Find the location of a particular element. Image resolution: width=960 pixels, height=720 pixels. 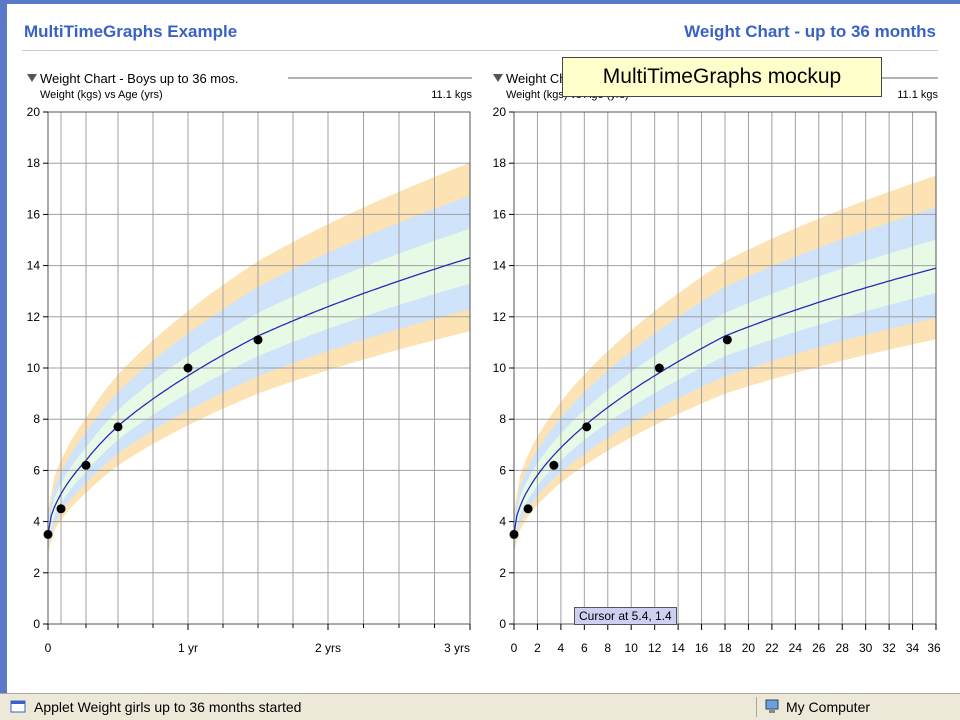

x-tick-label: 8 is located at coordinates (607, 648).